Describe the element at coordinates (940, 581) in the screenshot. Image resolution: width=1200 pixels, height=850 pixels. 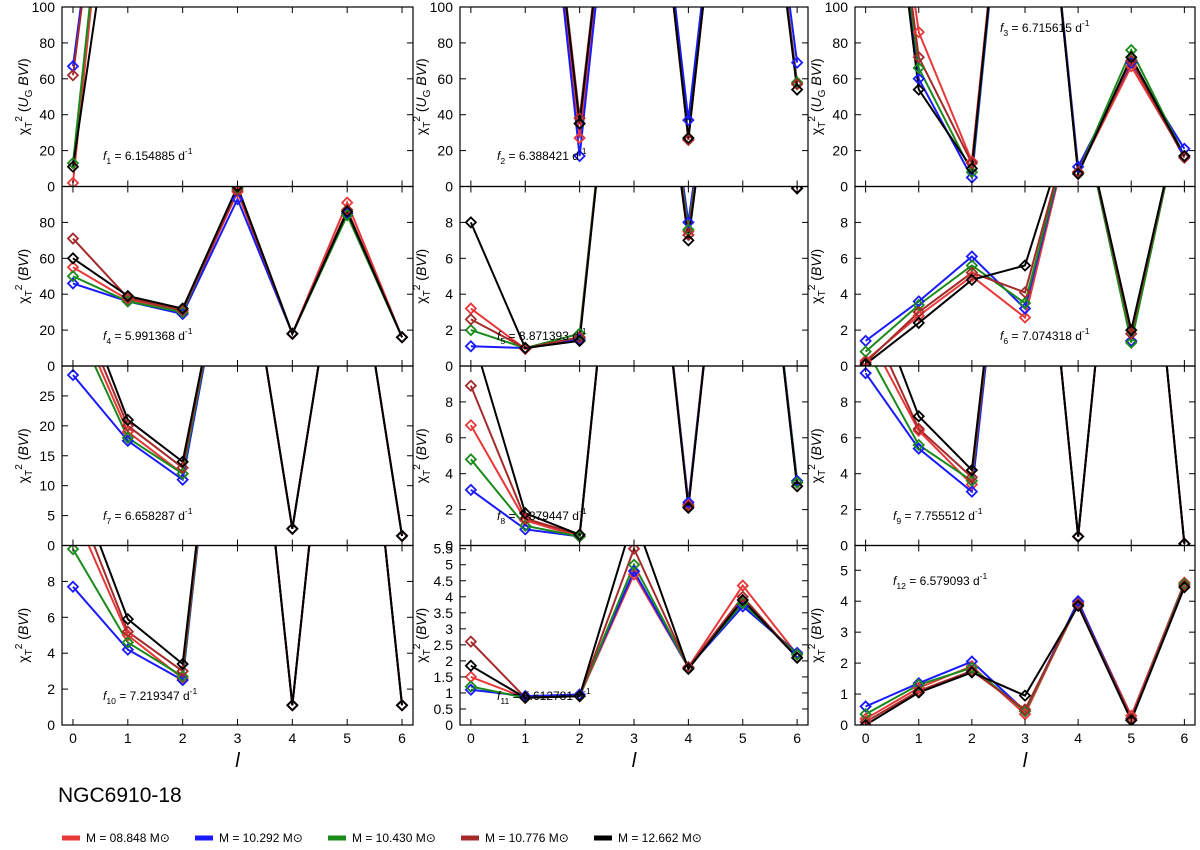
I see `annotation: f12 = 6.579093 d-1` at that location.